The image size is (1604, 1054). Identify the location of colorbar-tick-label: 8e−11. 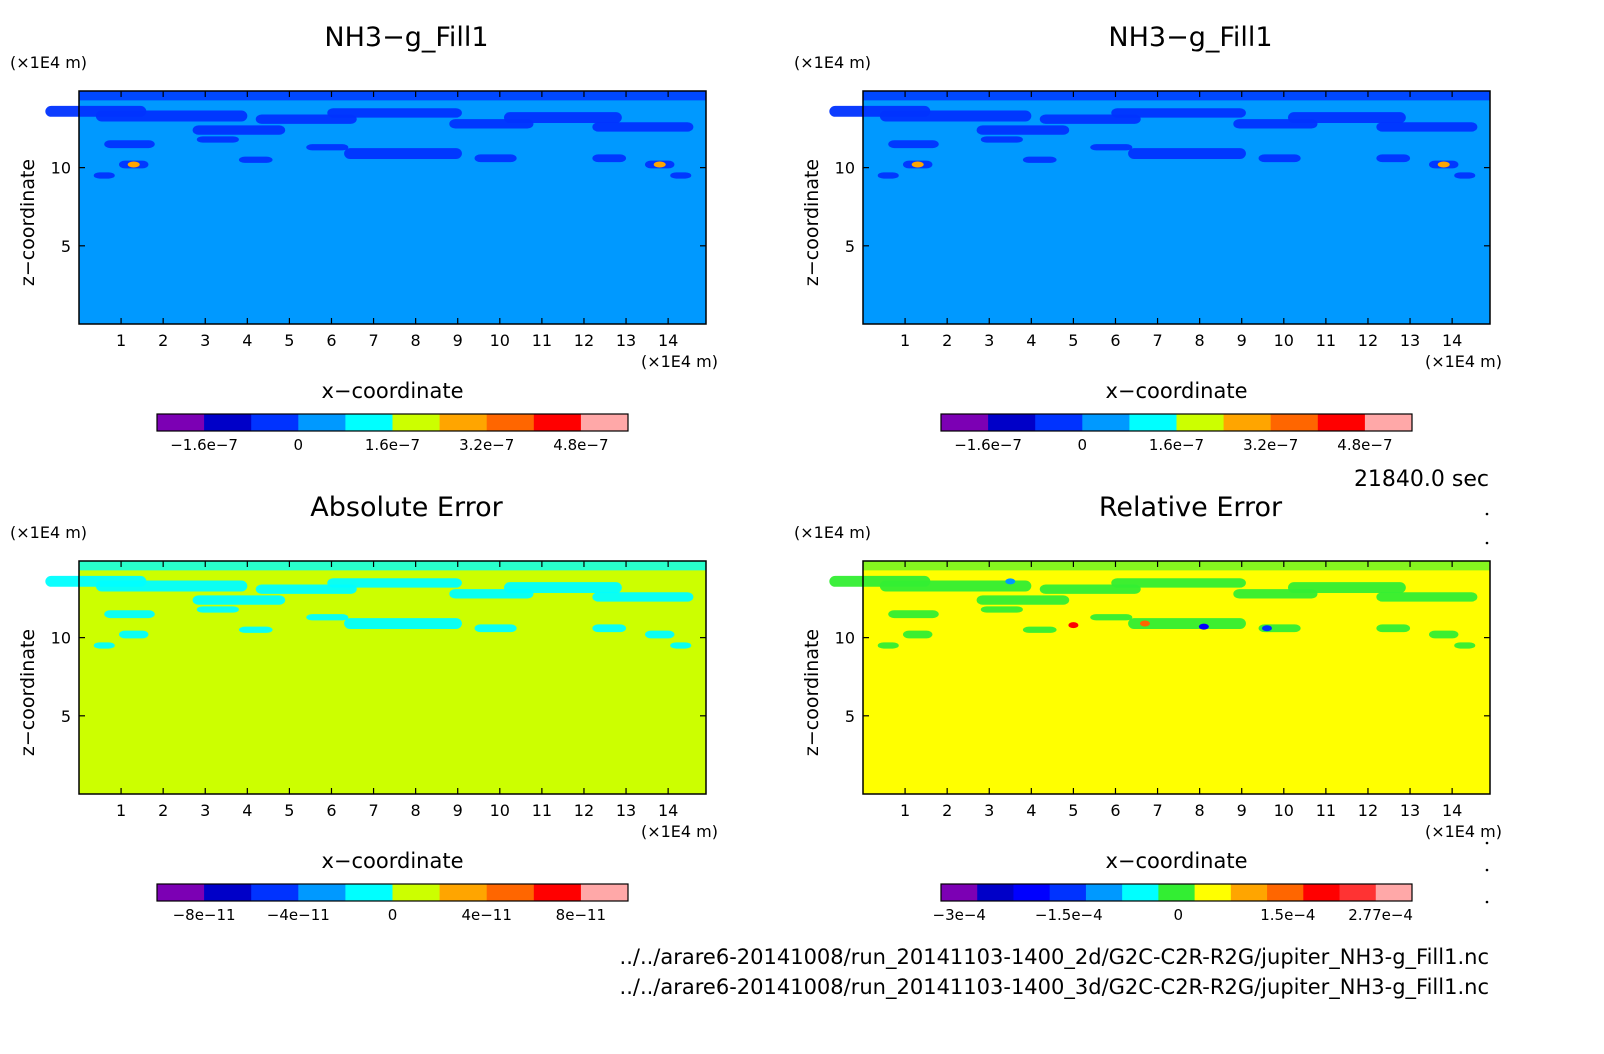
(581, 915).